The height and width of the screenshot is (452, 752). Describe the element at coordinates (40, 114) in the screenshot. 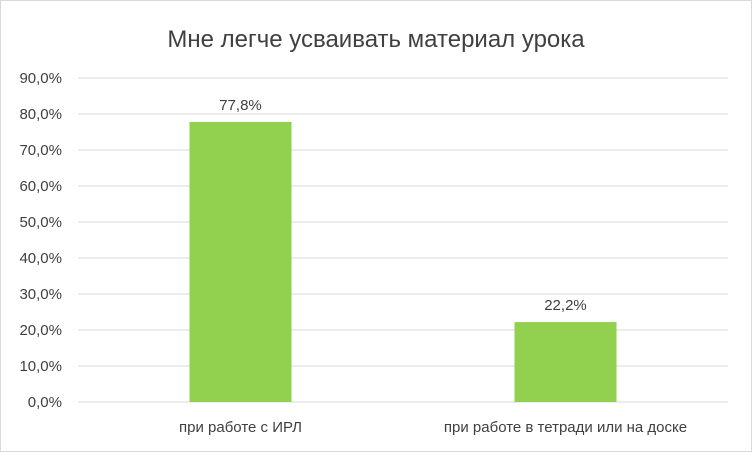

I see `y-tick-label: 80,0%` at that location.